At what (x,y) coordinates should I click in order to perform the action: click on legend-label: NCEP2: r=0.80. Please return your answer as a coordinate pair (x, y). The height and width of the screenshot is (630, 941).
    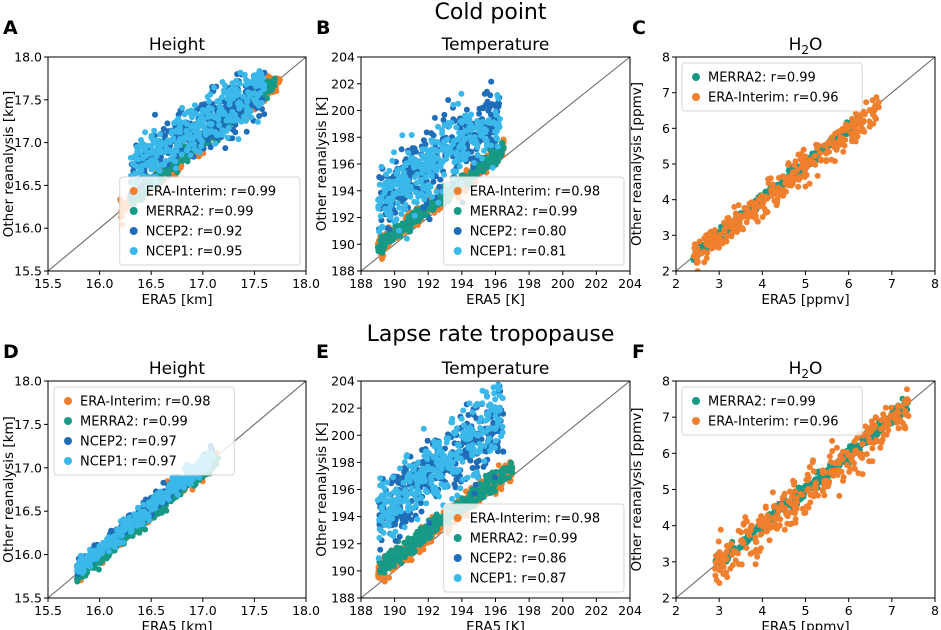
    Looking at the image, I should click on (518, 232).